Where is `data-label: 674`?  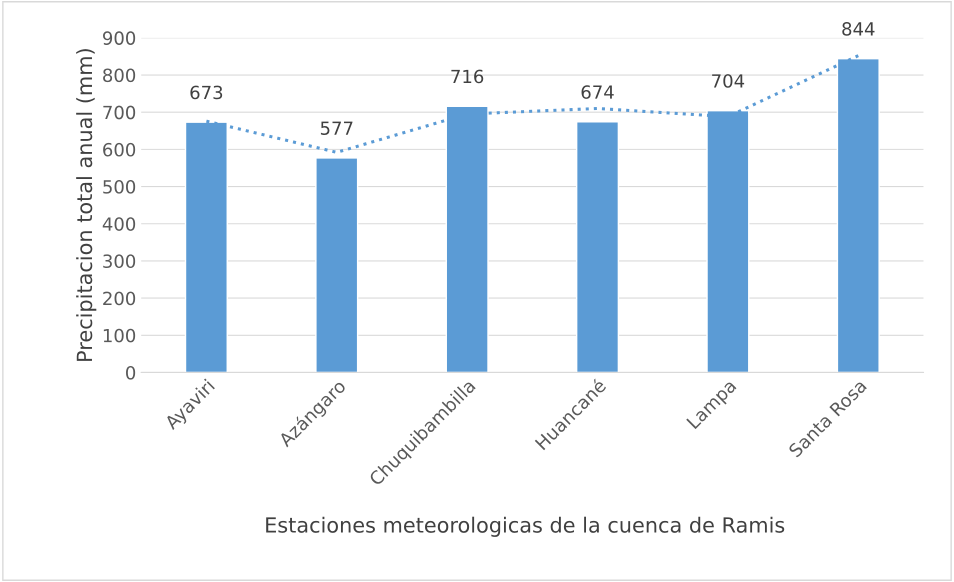
data-label: 674 is located at coordinates (598, 92).